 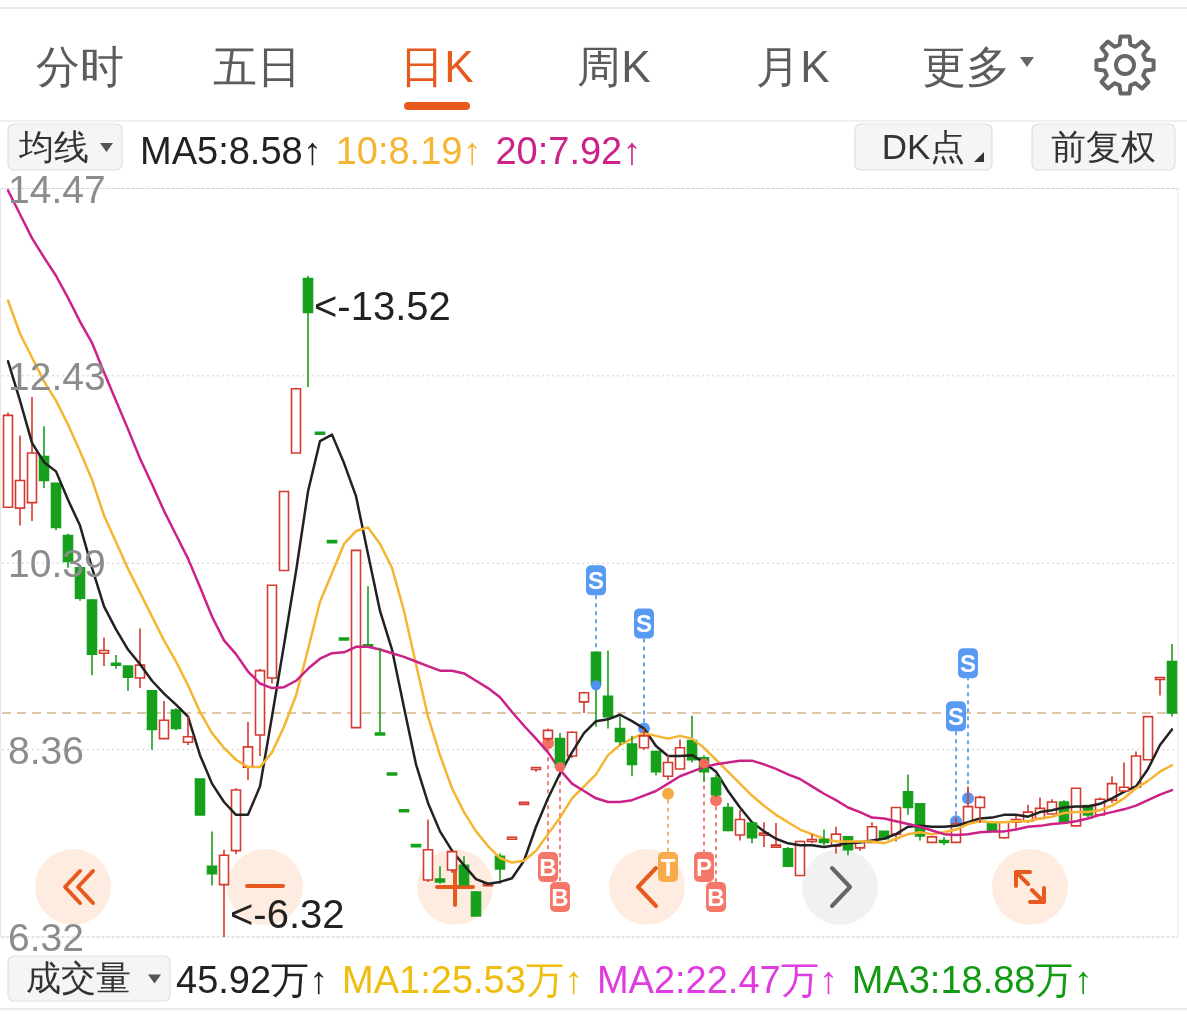 What do you see at coordinates (614, 66) in the screenshot?
I see `text: 周K` at bounding box center [614, 66].